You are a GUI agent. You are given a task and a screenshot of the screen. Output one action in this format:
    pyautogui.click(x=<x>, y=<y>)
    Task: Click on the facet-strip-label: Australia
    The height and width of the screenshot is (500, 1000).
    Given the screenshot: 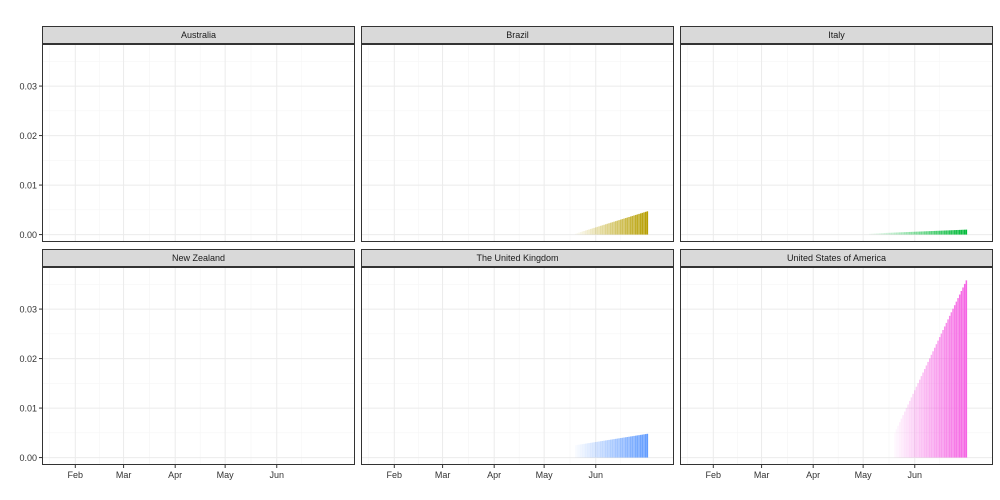 What is the action you would take?
    pyautogui.click(x=198, y=35)
    